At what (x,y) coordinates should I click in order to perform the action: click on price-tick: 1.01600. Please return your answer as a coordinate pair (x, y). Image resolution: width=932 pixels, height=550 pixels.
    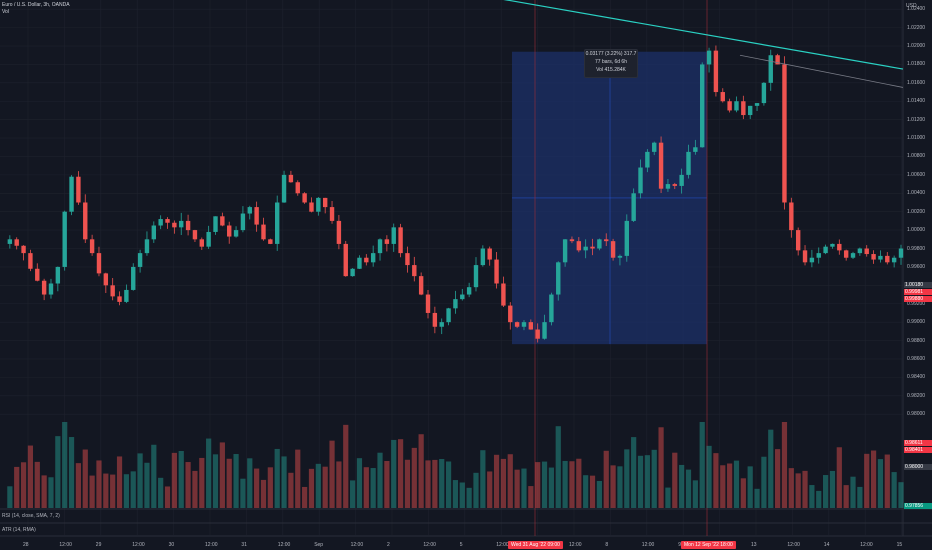
    Looking at the image, I should click on (916, 82).